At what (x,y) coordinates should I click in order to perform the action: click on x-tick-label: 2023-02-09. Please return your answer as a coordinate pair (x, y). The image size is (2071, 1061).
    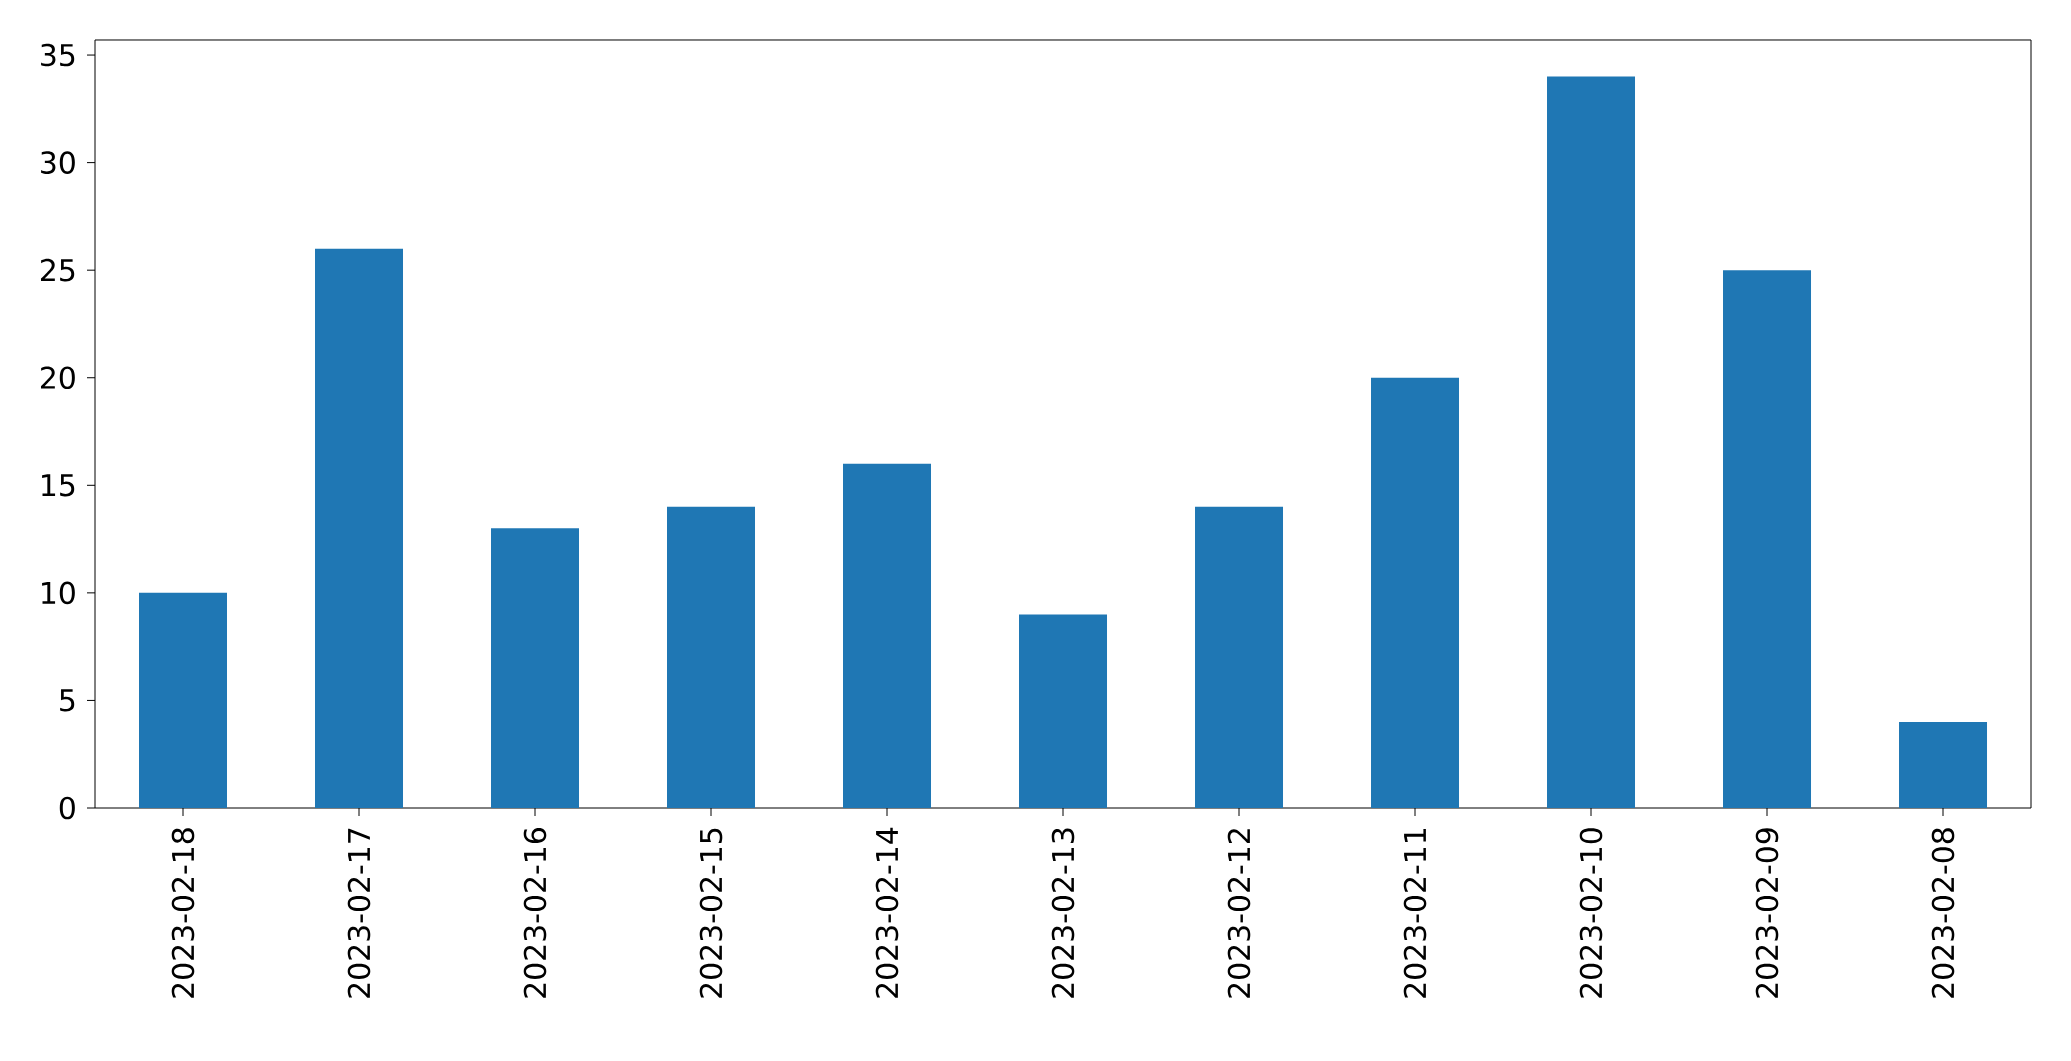
    Looking at the image, I should click on (1767, 913).